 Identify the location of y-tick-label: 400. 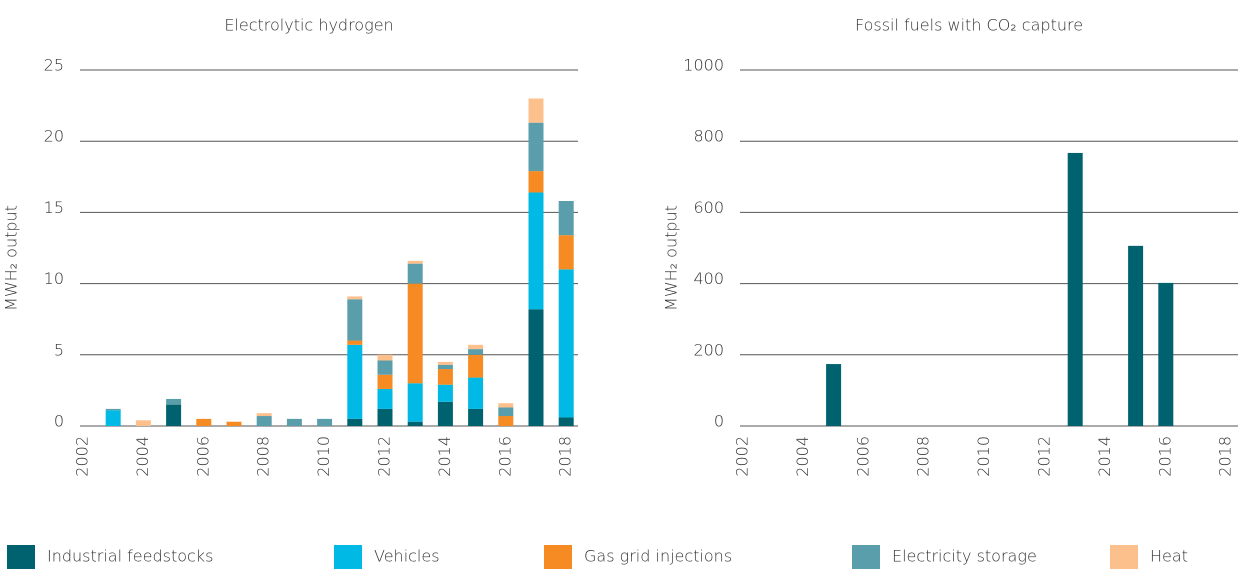
(708, 278).